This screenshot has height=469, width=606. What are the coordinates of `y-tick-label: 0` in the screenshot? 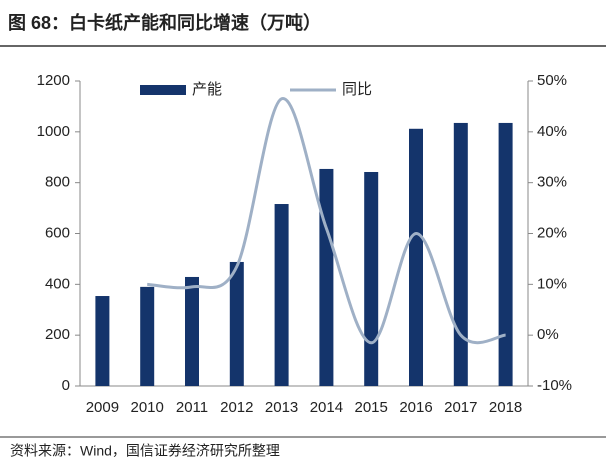 It's located at (66, 385).